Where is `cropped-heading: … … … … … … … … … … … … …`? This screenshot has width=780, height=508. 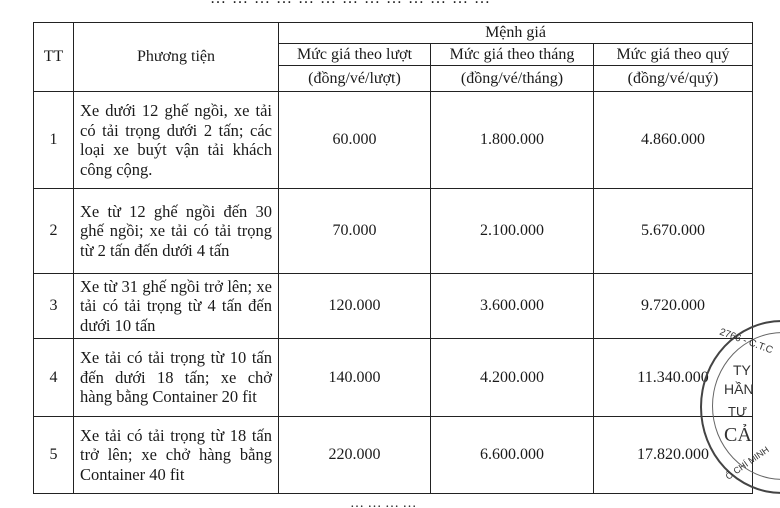 cropped-heading: … … … … … … … … … … … … … is located at coordinates (390, 2).